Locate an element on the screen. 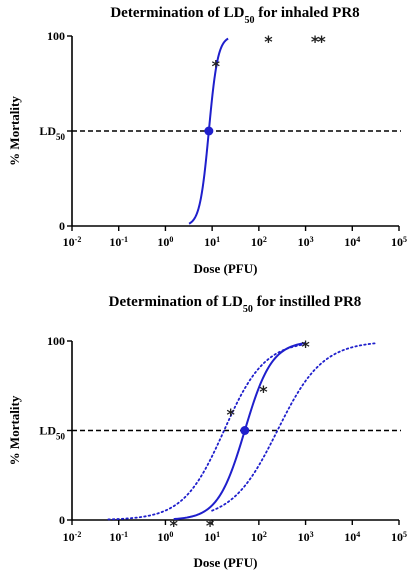  chart-title-tail: for instilled PR8 is located at coordinates (307, 302).